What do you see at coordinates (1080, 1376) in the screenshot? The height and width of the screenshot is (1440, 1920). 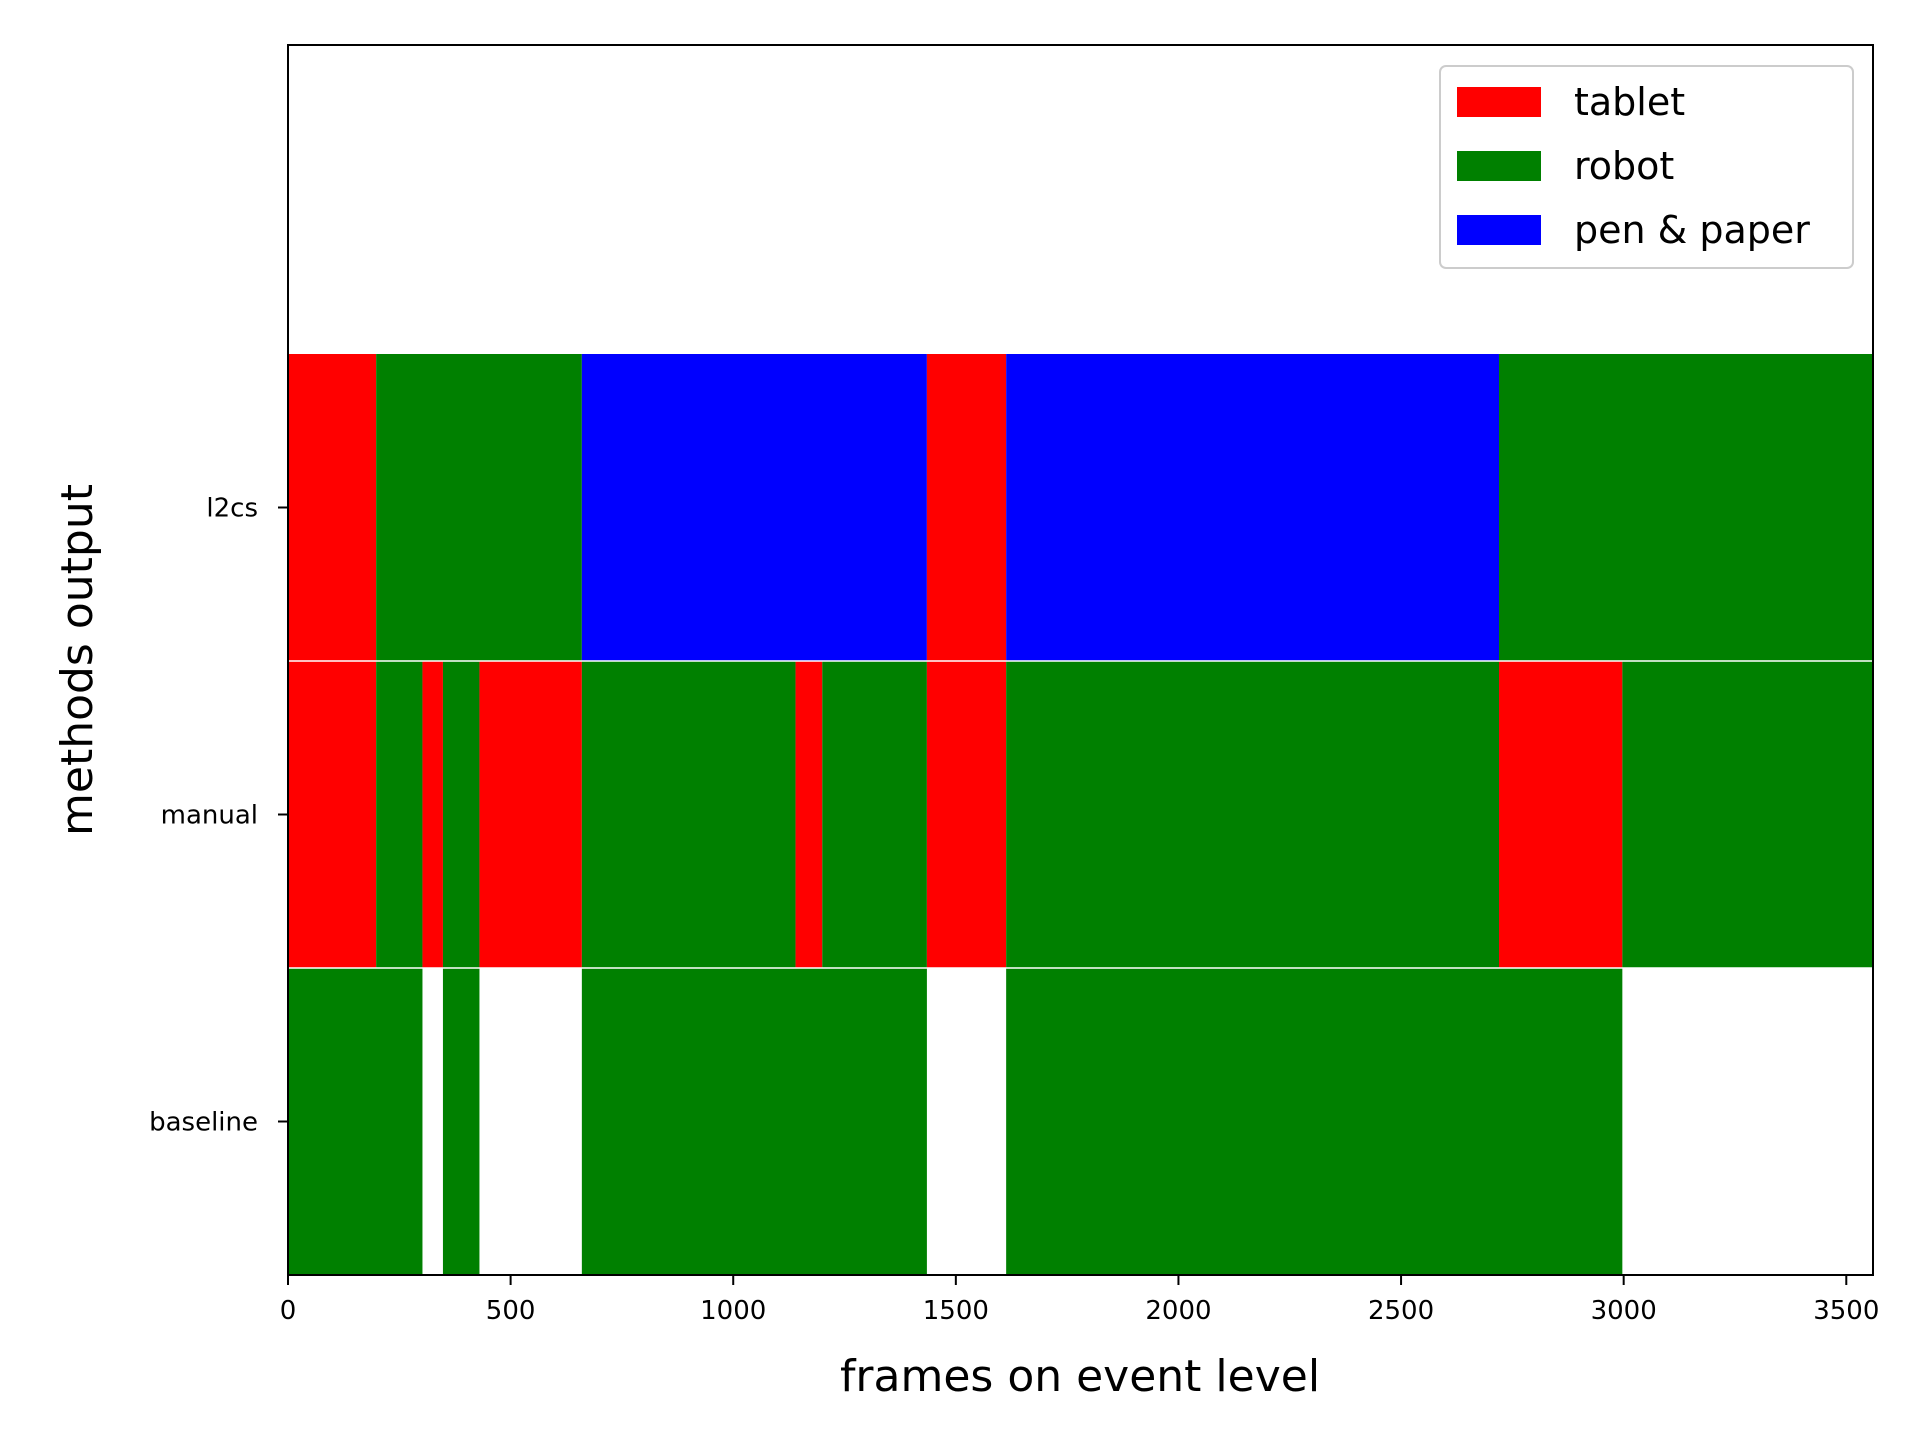 I see `x-axis-label: frames on event level` at bounding box center [1080, 1376].